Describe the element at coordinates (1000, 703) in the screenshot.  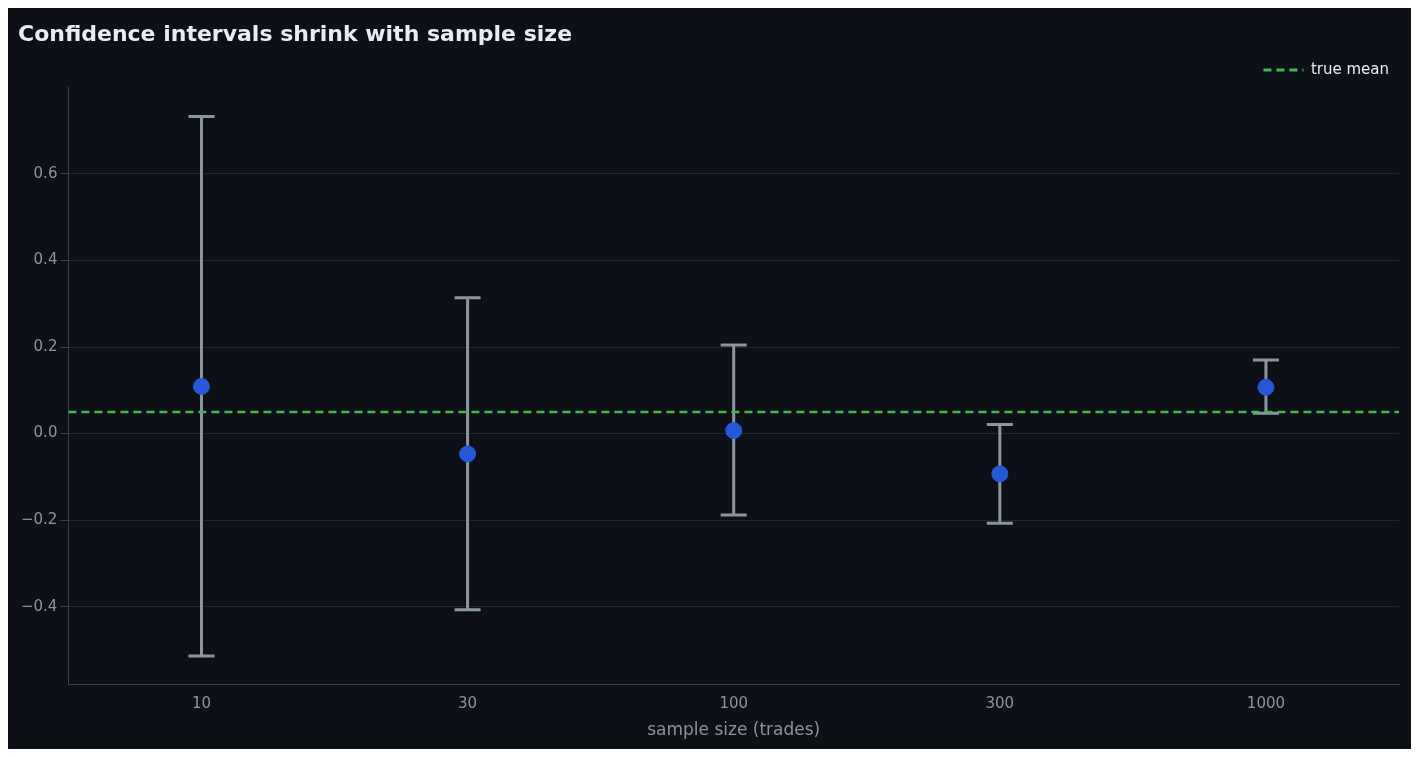
I see `x-tick-label: 300` at that location.